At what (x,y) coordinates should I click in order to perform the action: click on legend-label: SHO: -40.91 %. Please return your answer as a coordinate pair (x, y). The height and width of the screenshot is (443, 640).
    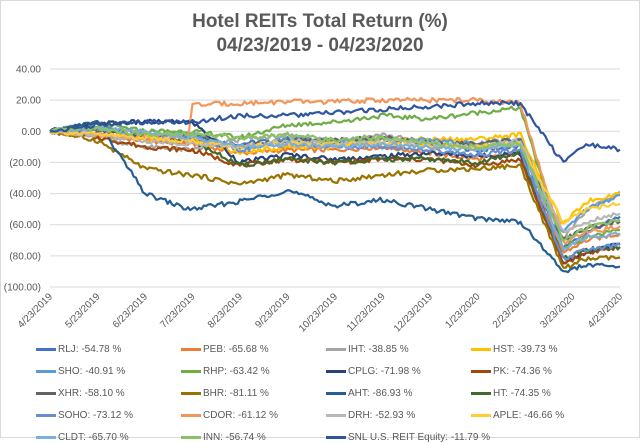
    Looking at the image, I should click on (92, 371).